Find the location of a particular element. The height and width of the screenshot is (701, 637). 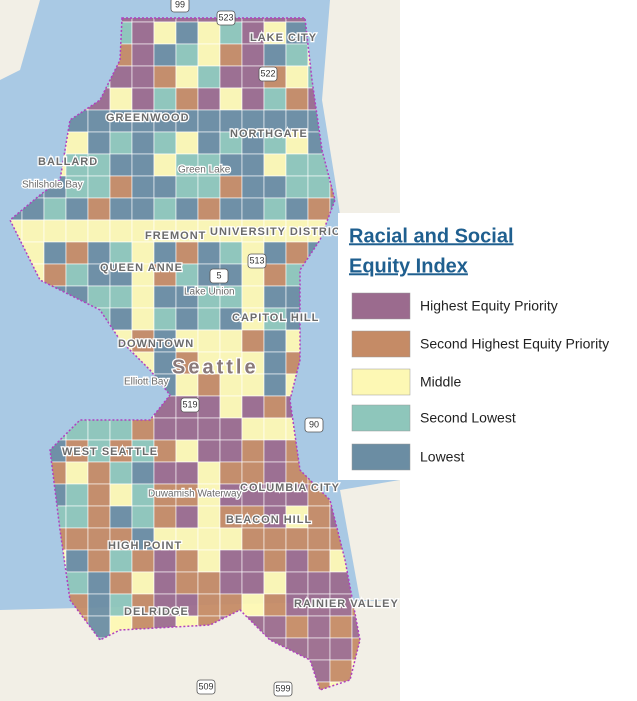

legend-label: Second Highest Equity Priority is located at coordinates (514, 344).